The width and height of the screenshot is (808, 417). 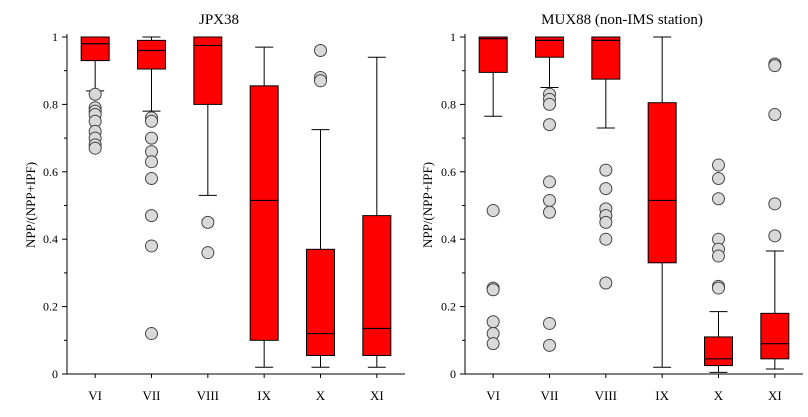 What do you see at coordinates (219, 20) in the screenshot?
I see `chart-title: JPX38` at bounding box center [219, 20].